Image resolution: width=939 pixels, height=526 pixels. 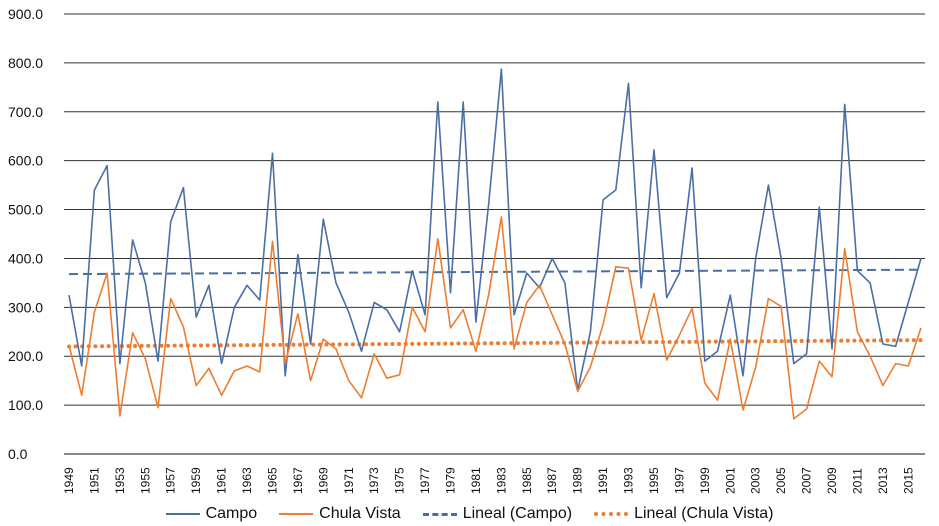 What do you see at coordinates (425, 480) in the screenshot?
I see `x-tick-label: 1977` at bounding box center [425, 480].